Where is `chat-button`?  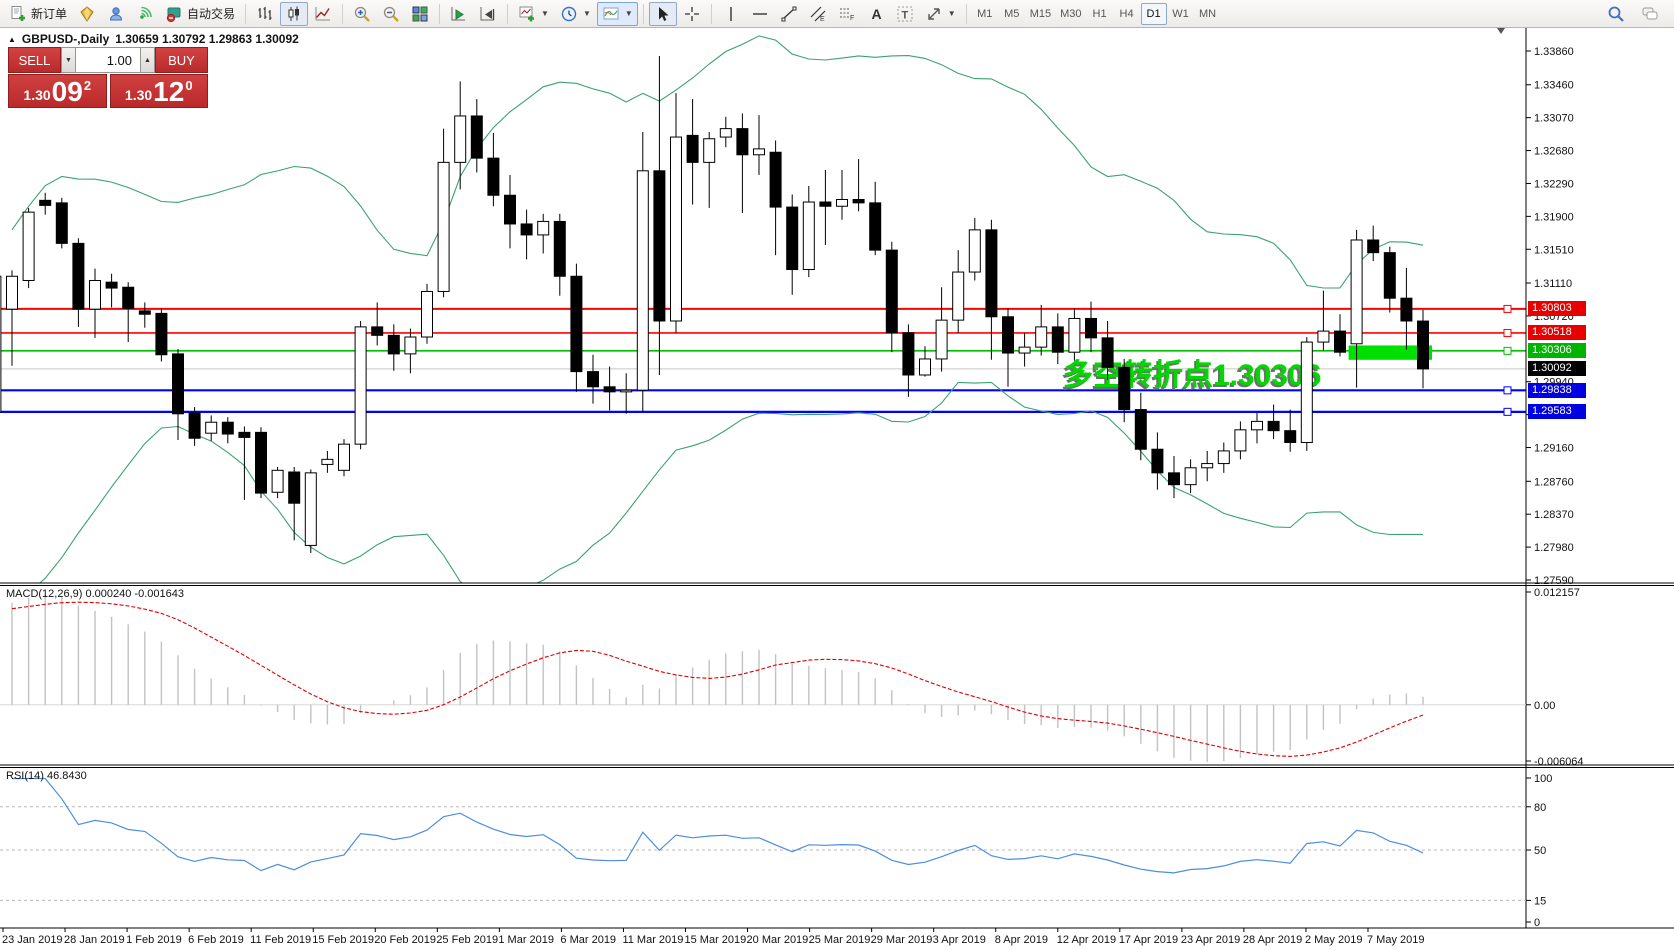 chat-button is located at coordinates (1650, 14).